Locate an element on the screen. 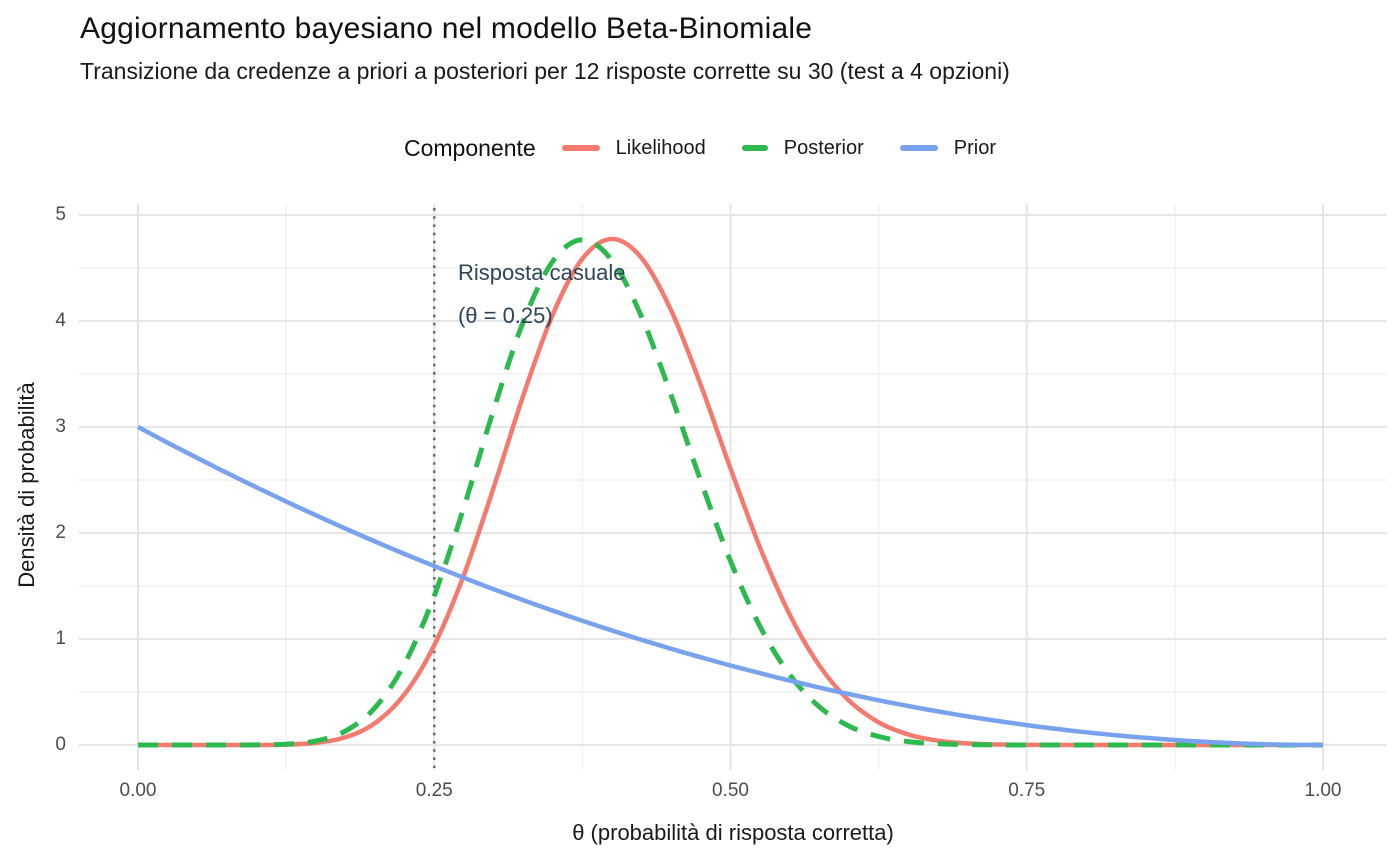  legend-label-likelihood: Likelihood is located at coordinates (660, 147).